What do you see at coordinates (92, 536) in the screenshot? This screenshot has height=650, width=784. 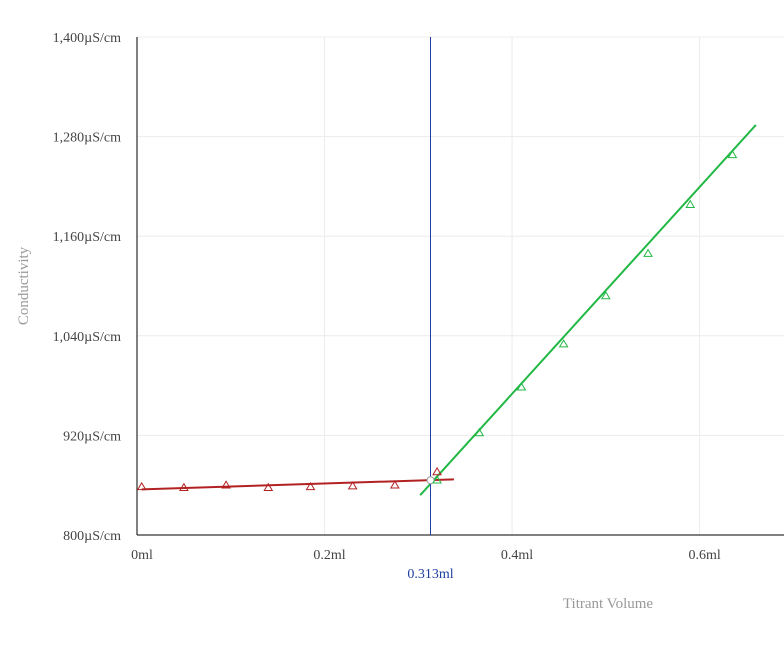 I see `y-tick-label: 800µS/cm` at bounding box center [92, 536].